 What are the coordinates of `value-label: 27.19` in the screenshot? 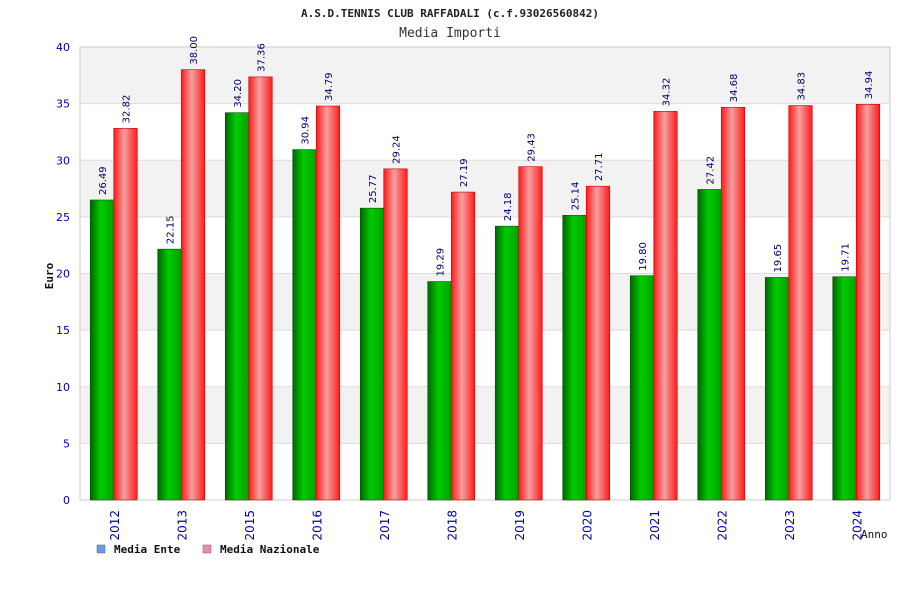 It's located at (464, 172).